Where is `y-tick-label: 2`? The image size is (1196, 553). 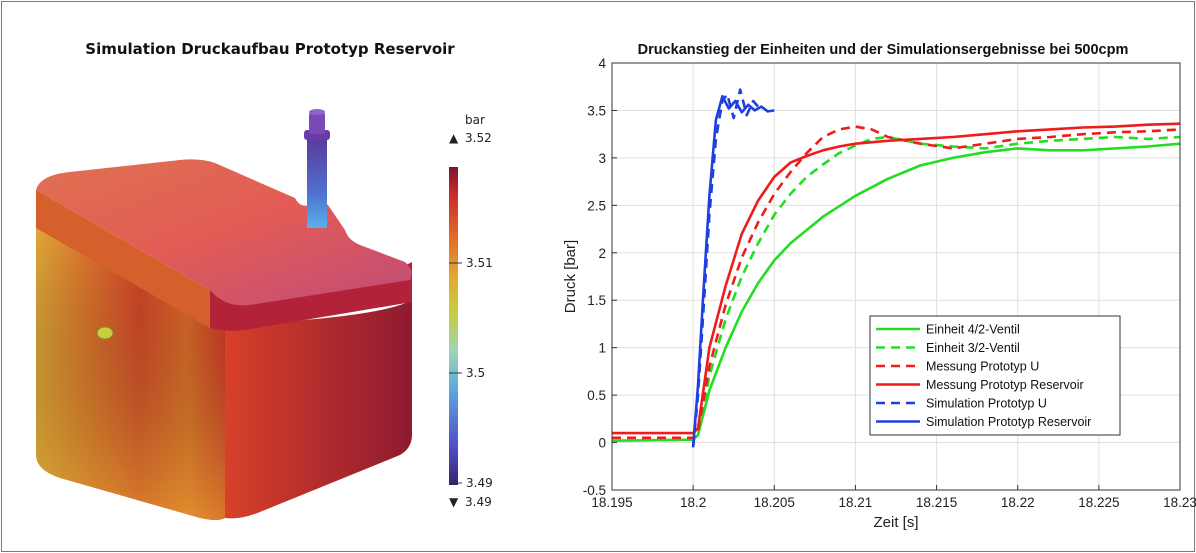 y-tick-label: 2 is located at coordinates (602, 253).